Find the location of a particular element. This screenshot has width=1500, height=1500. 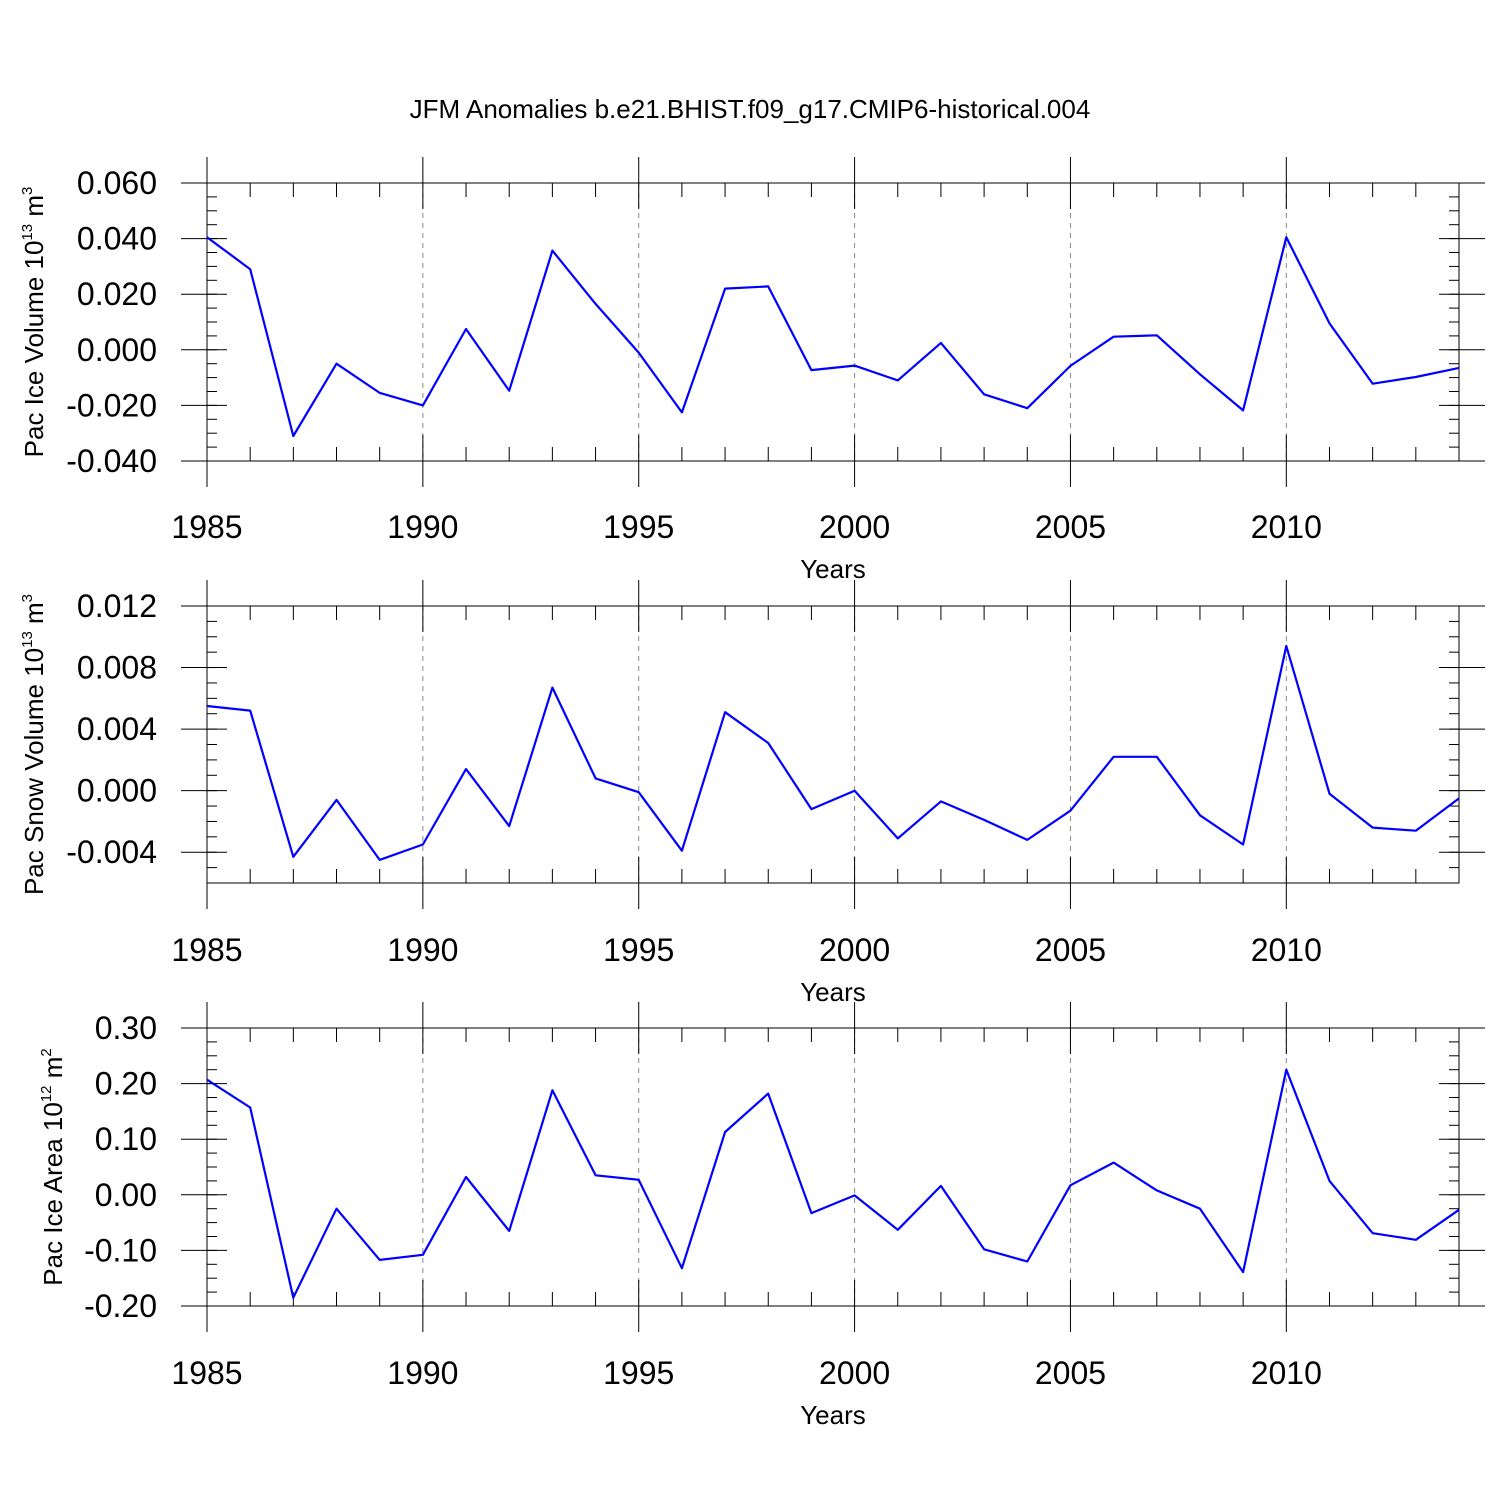

y-tick-label: 0.30 is located at coordinates (126, 1028).